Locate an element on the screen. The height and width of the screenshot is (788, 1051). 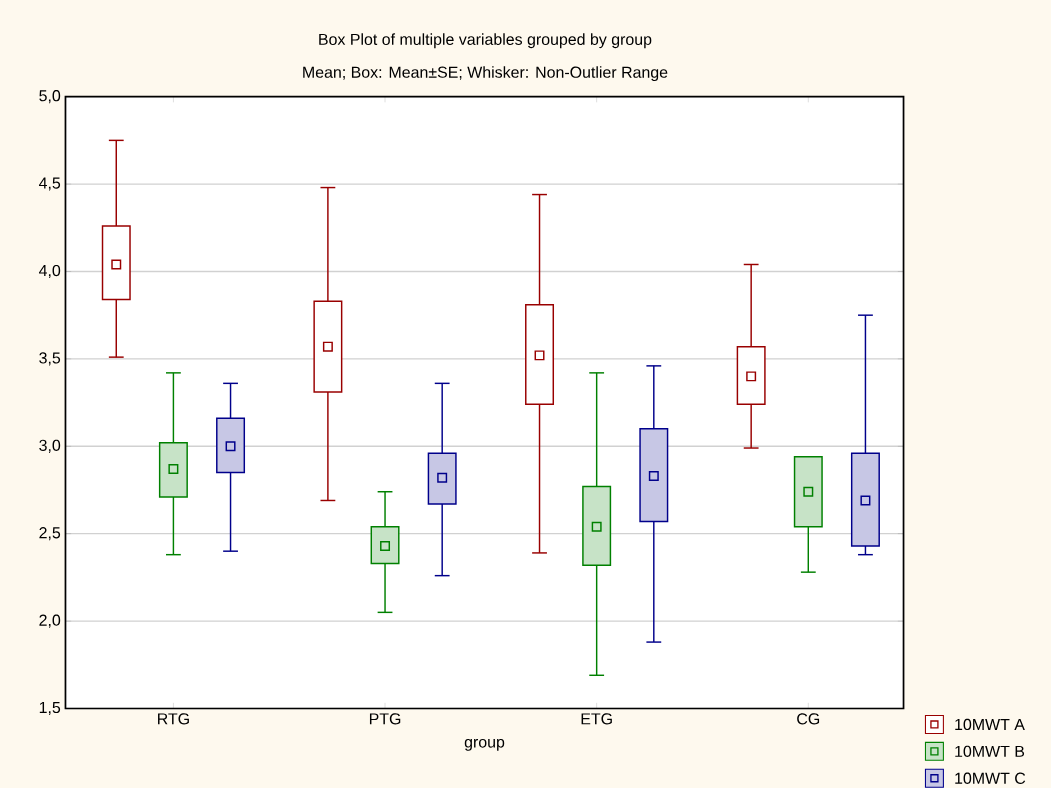
x-axis-title: group is located at coordinates (484, 744).